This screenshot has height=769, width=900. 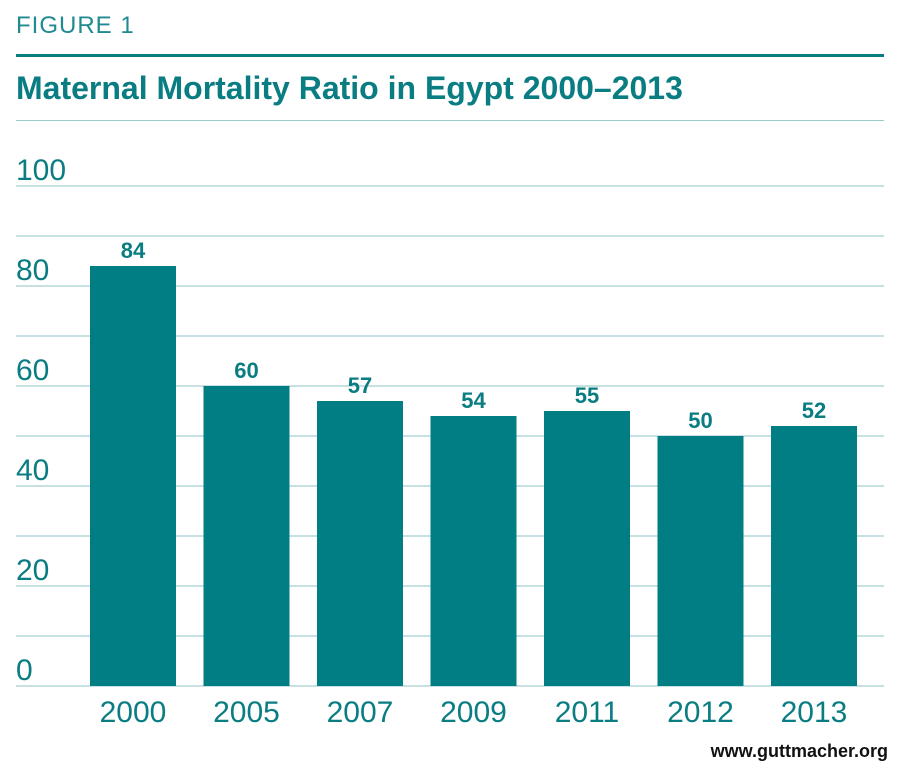 What do you see at coordinates (814, 712) in the screenshot?
I see `x-tick-label: 2013` at bounding box center [814, 712].